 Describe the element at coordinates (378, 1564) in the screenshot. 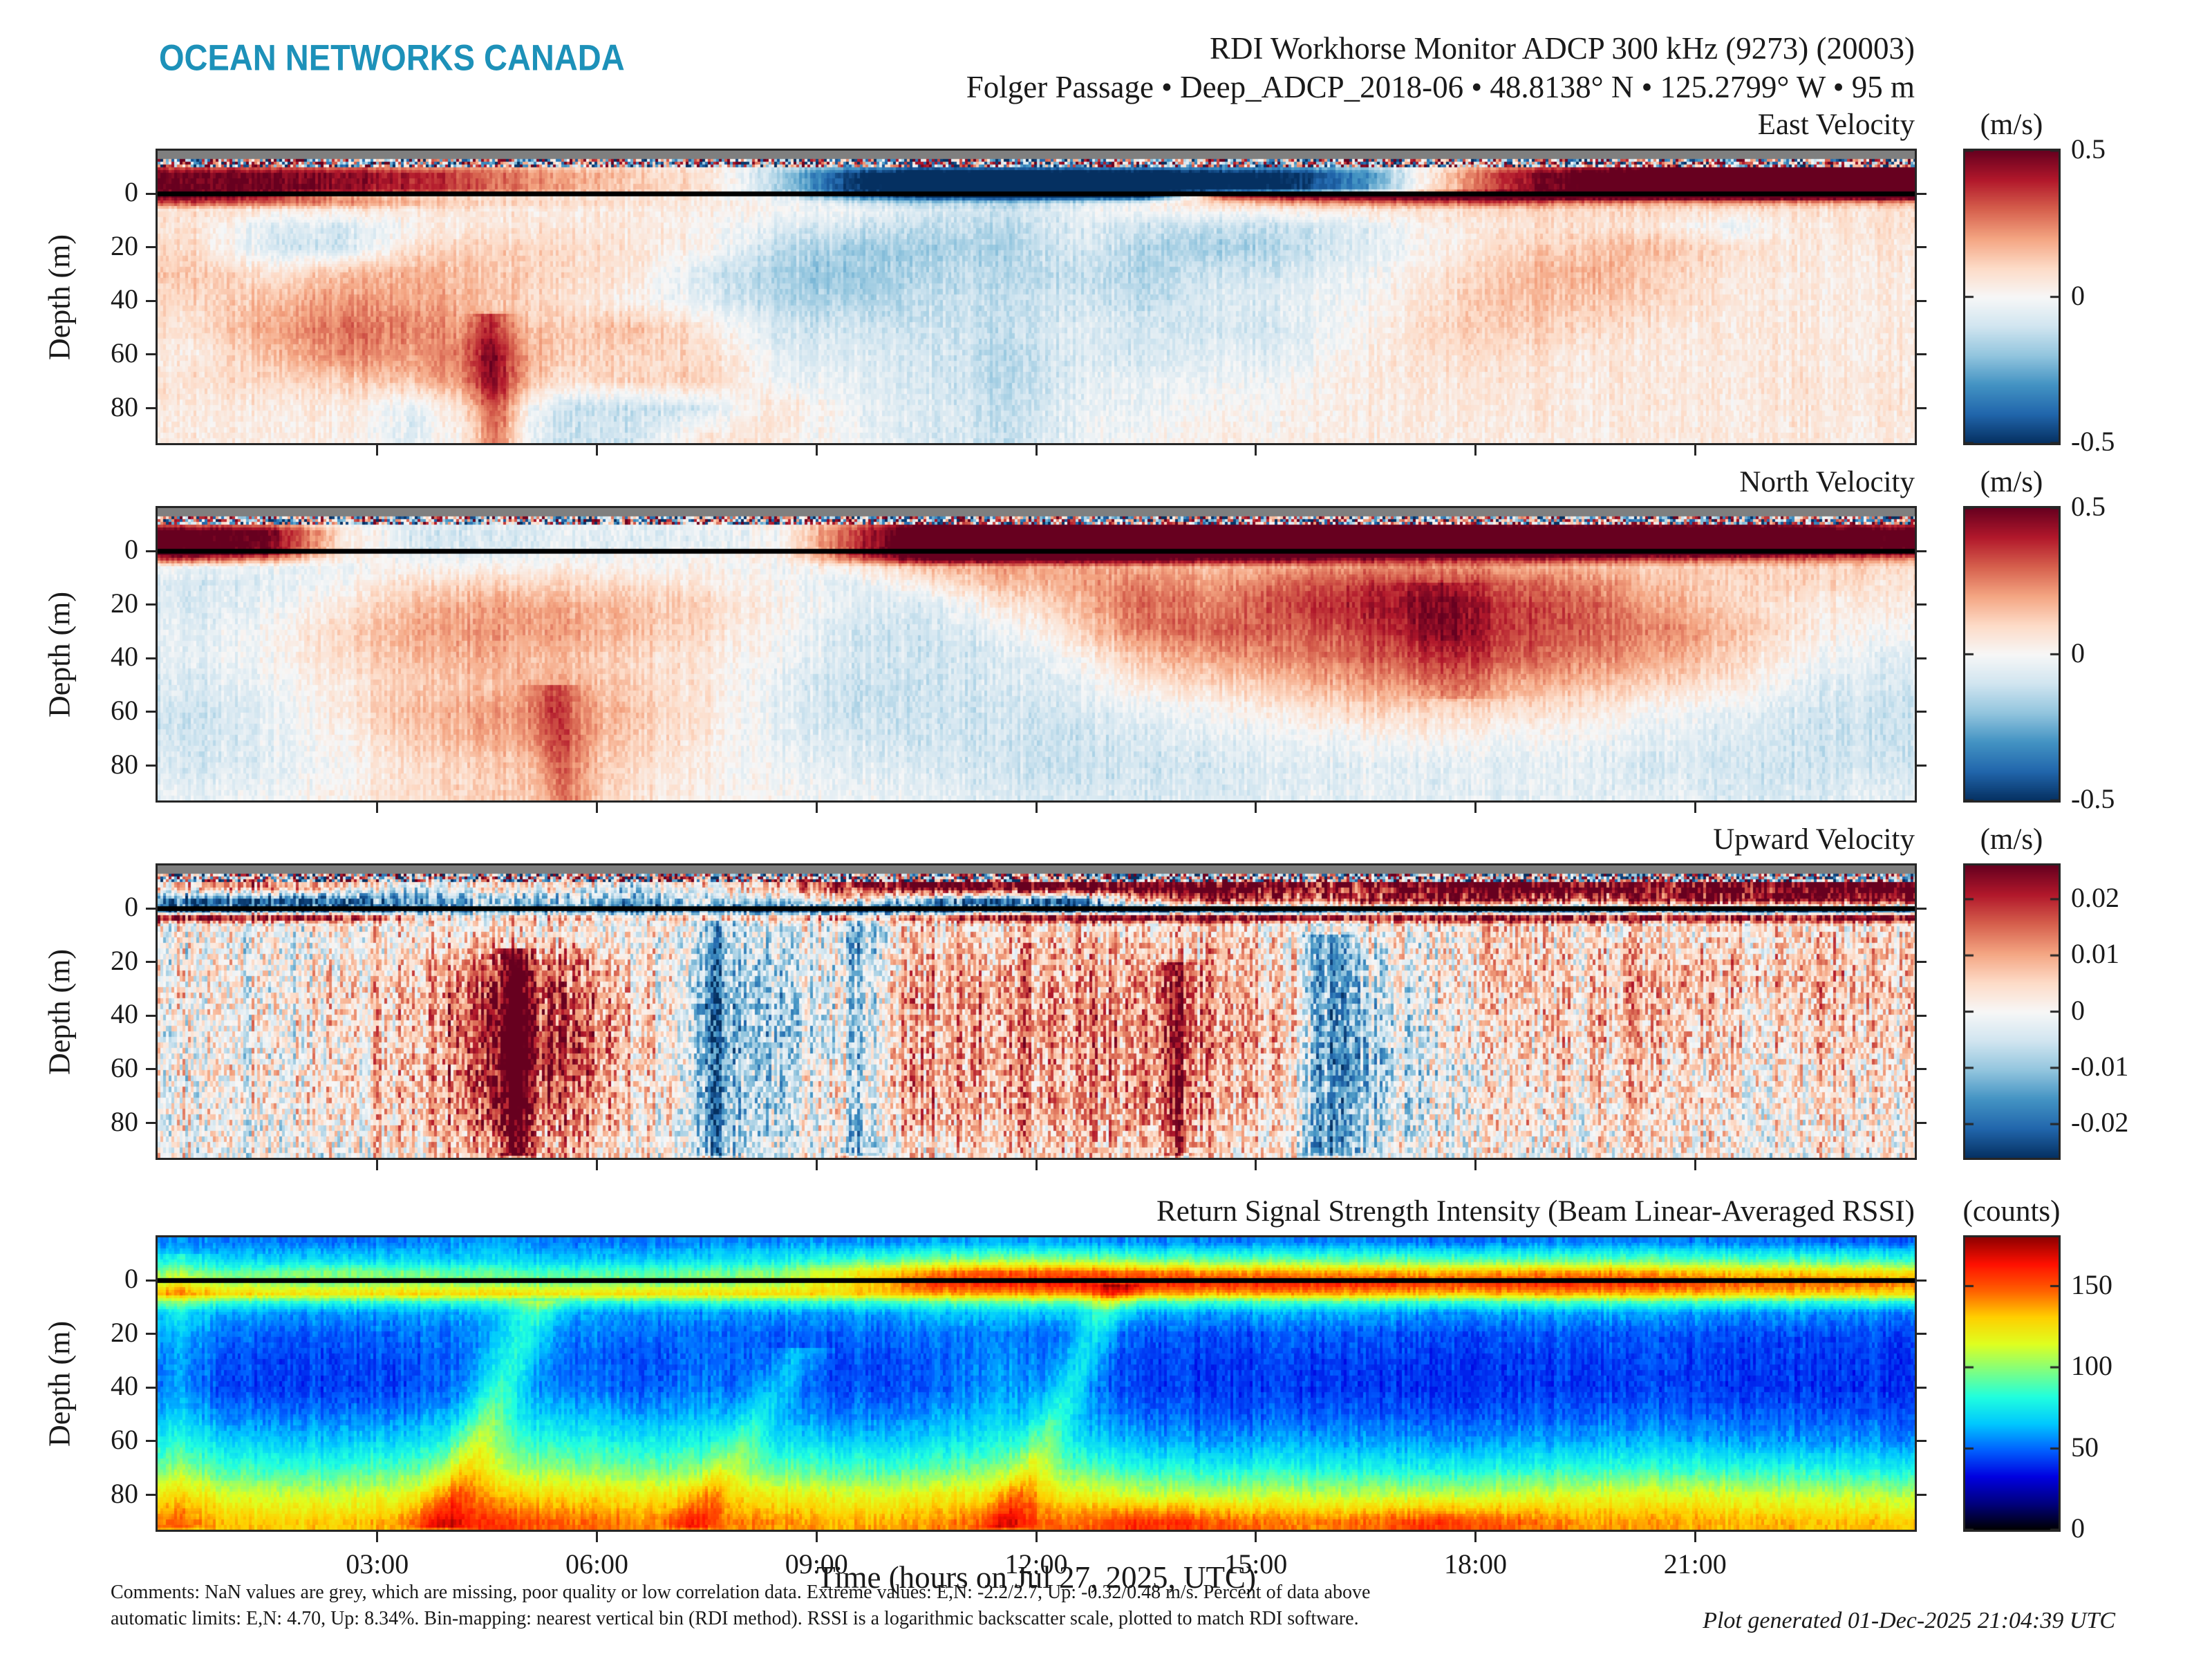

I see `time-tick-label: 03:00` at that location.